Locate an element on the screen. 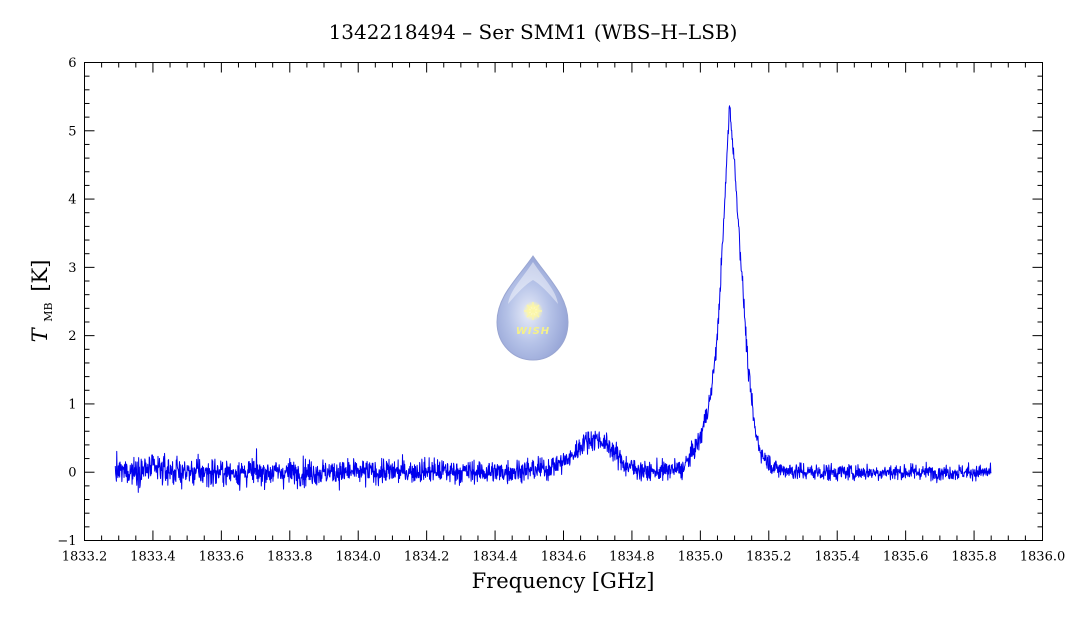  x-tick-label: 1835.4 is located at coordinates (837, 557).